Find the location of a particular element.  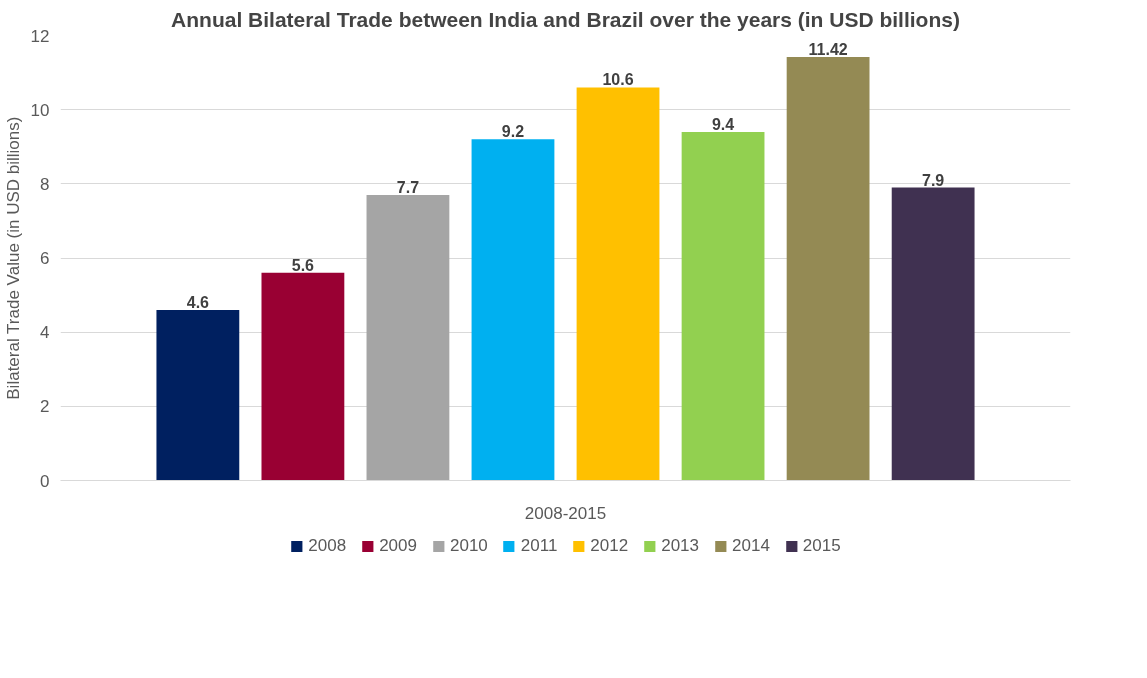

legend-label: 2011 is located at coordinates (539, 546).